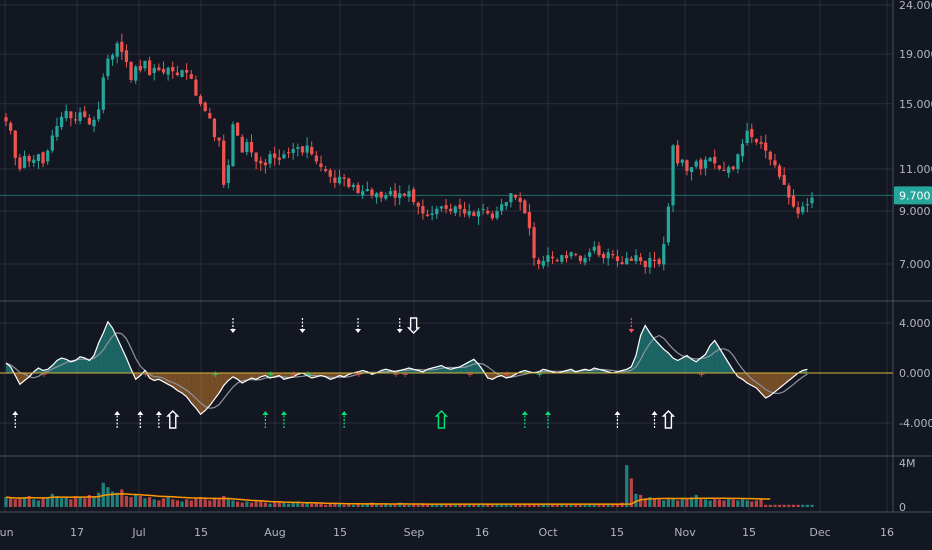 This screenshot has height=550, width=932. What do you see at coordinates (409, 486) in the screenshot?
I see `volume-pane` at bounding box center [409, 486].